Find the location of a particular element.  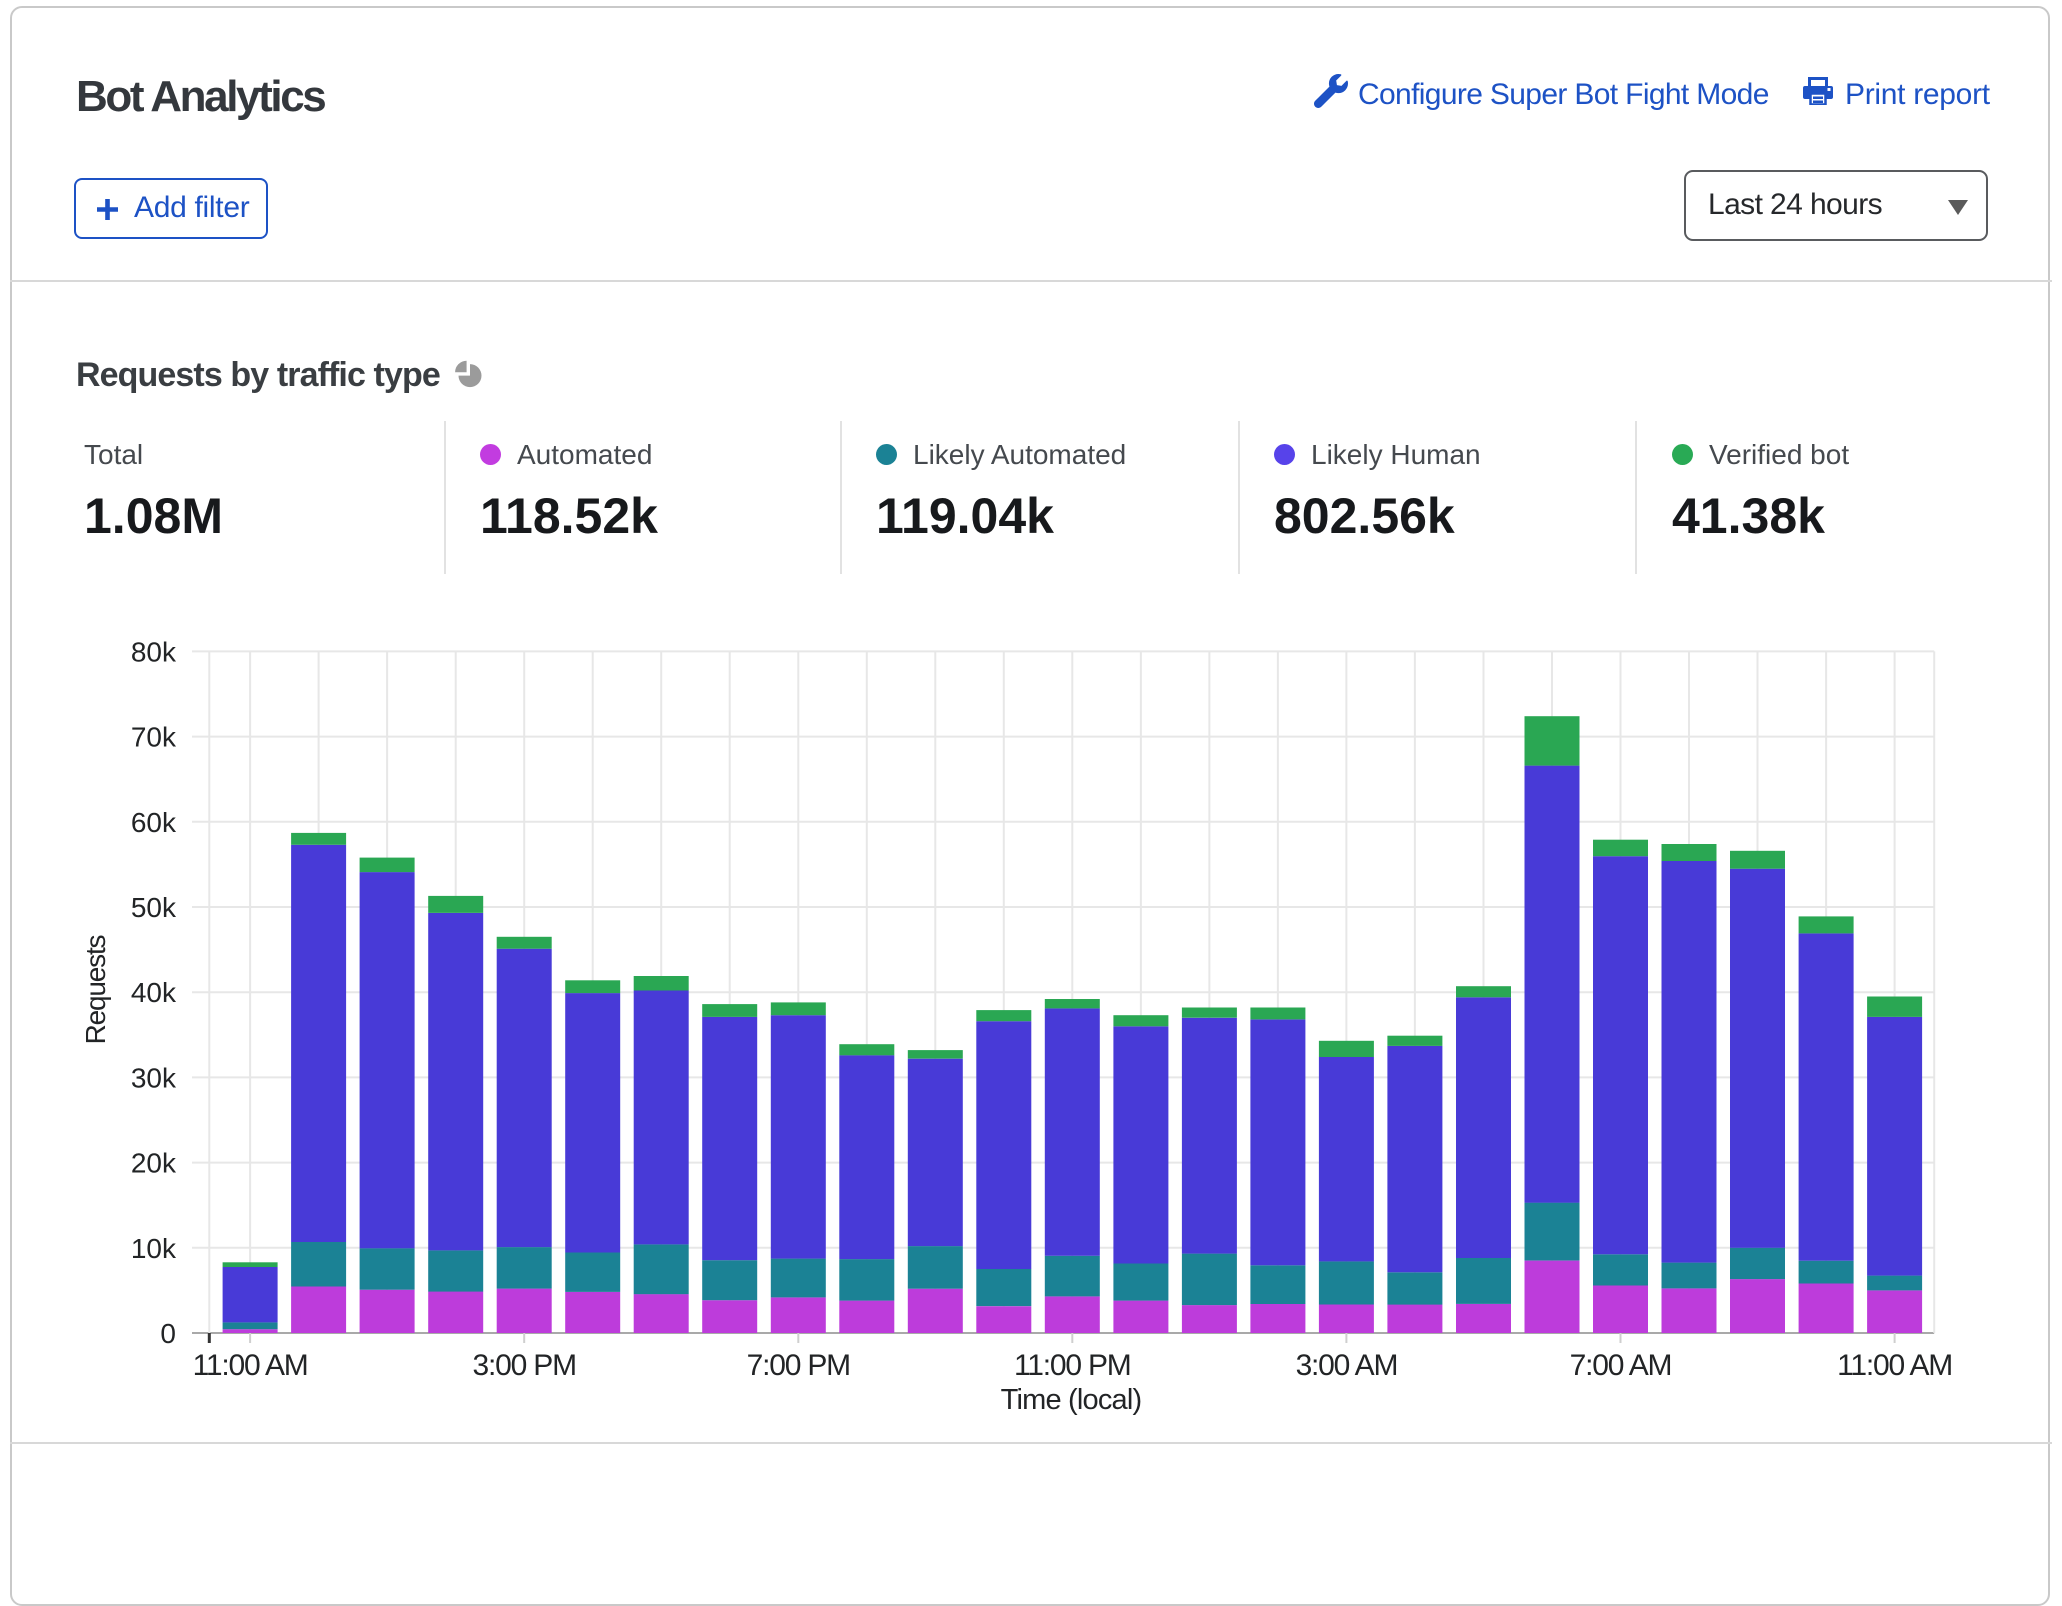

svg-text: 60k is located at coordinates (154, 822).